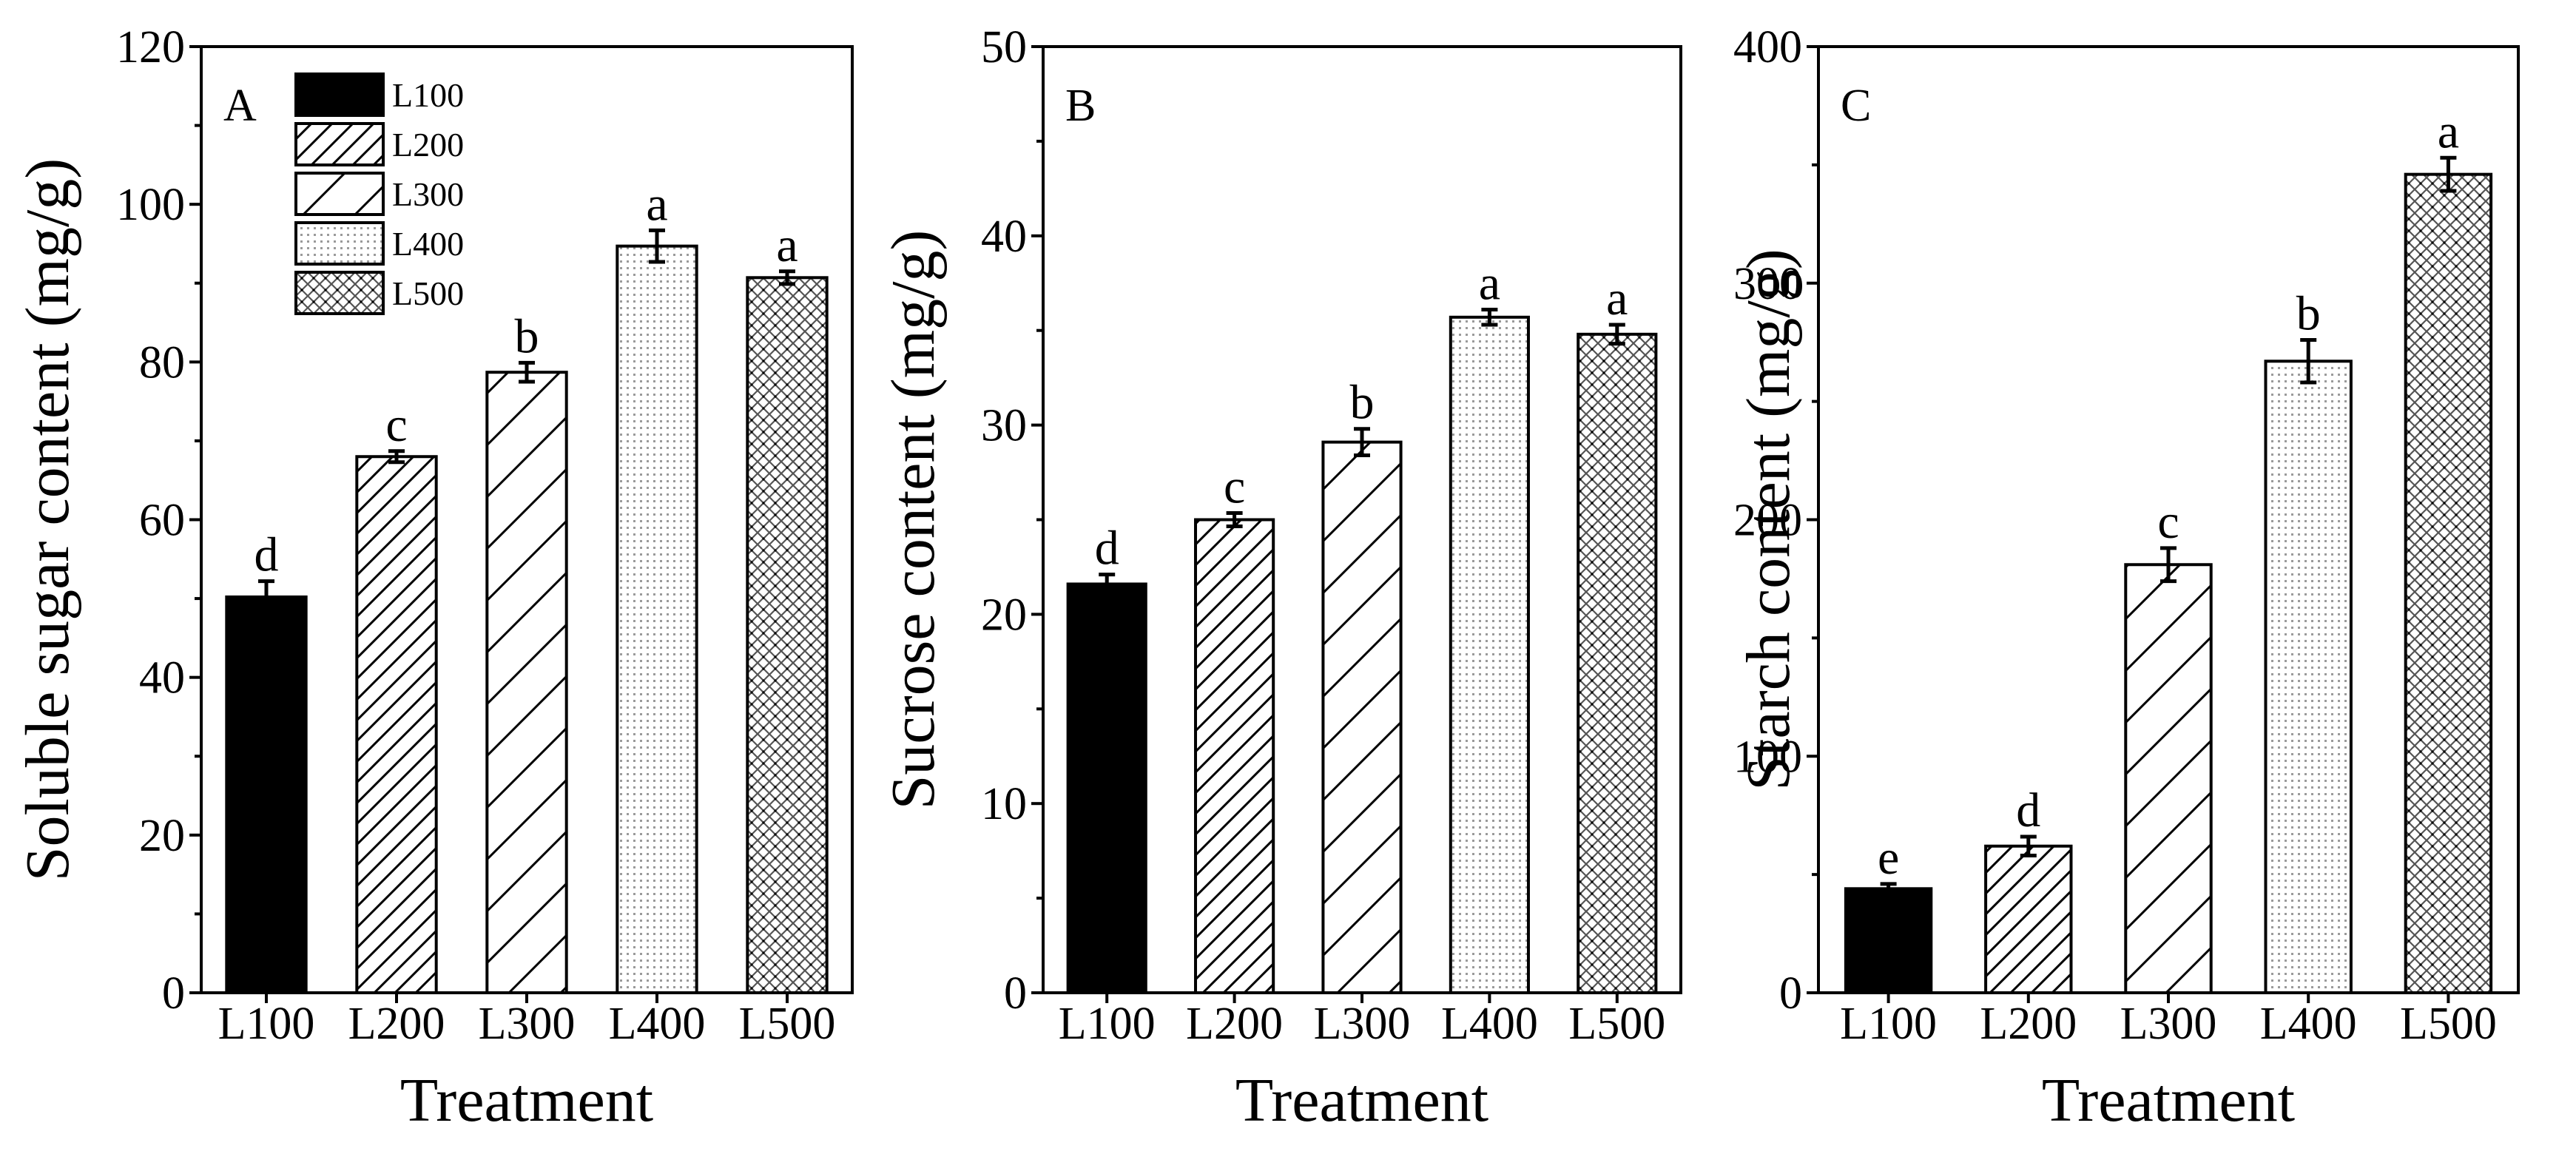  What do you see at coordinates (1767, 284) in the screenshot?
I see `y-tick-label: 300` at bounding box center [1767, 284].